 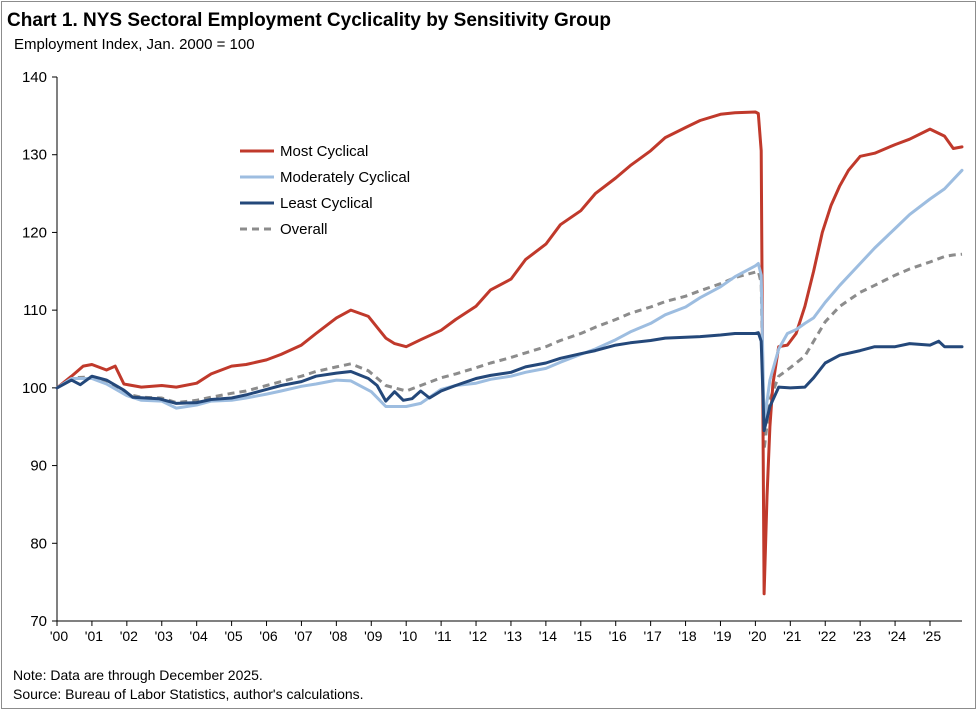 I want to click on x-tick-label: '09, so click(x=373, y=636).